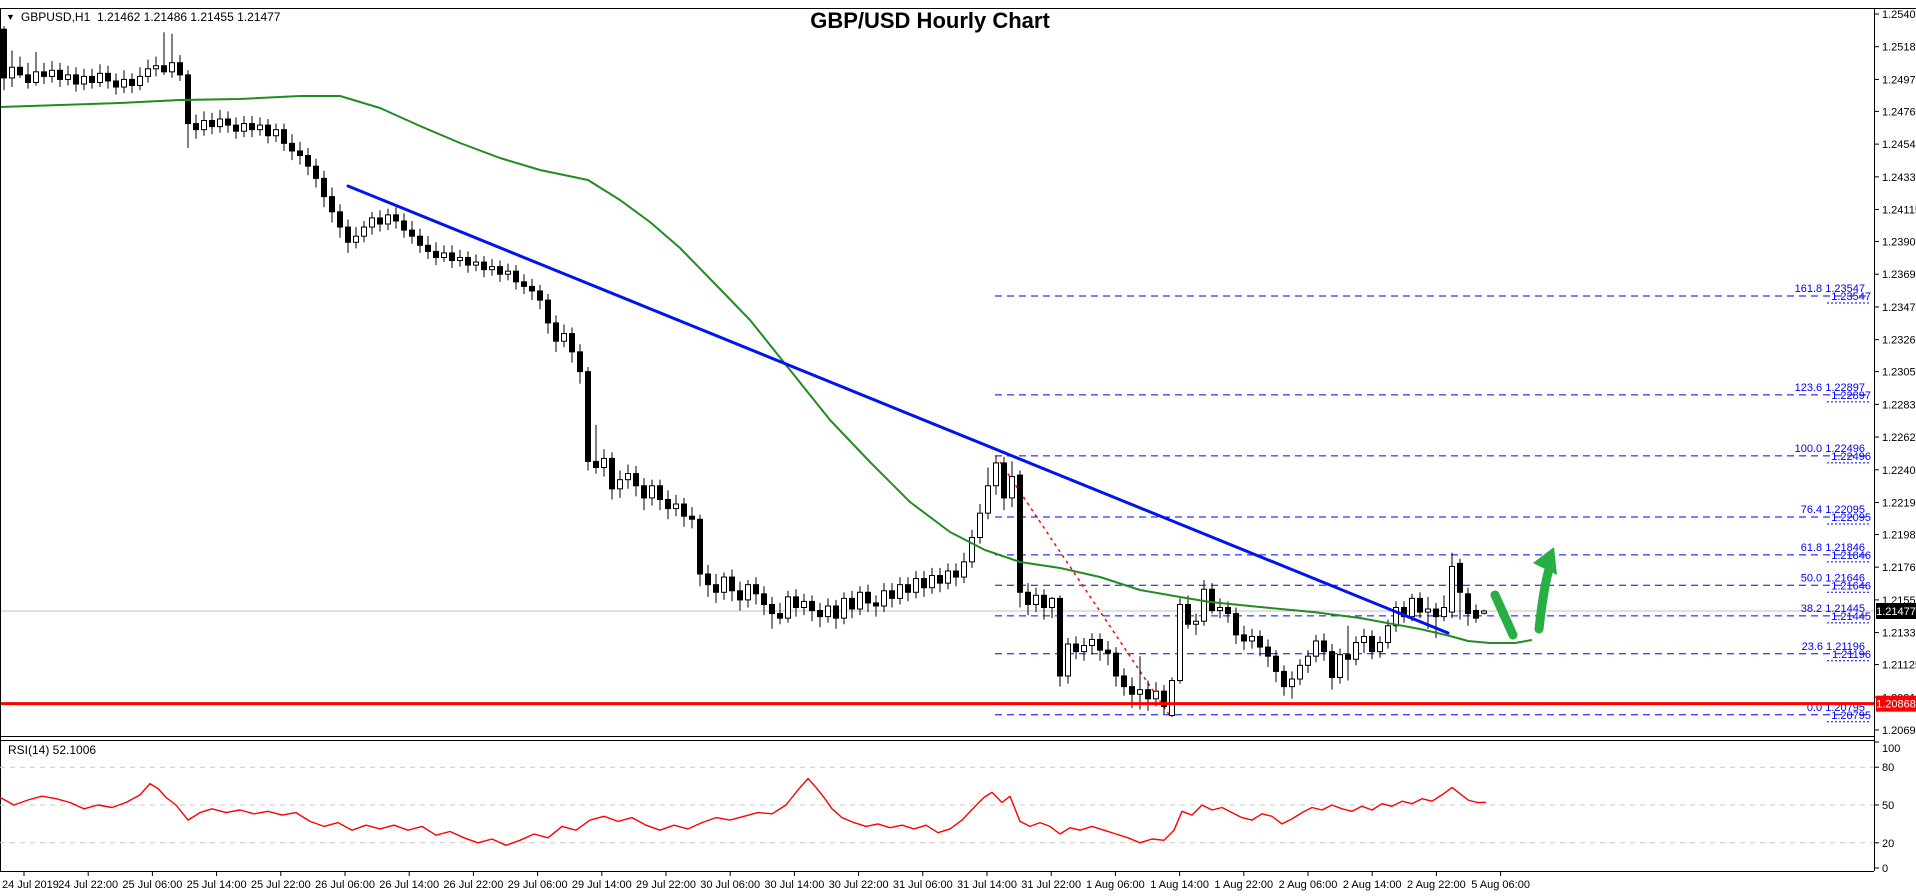 This screenshot has height=896, width=1916. What do you see at coordinates (1243, 885) in the screenshot?
I see `time-axis-label: 1 Aug 22:00` at bounding box center [1243, 885].